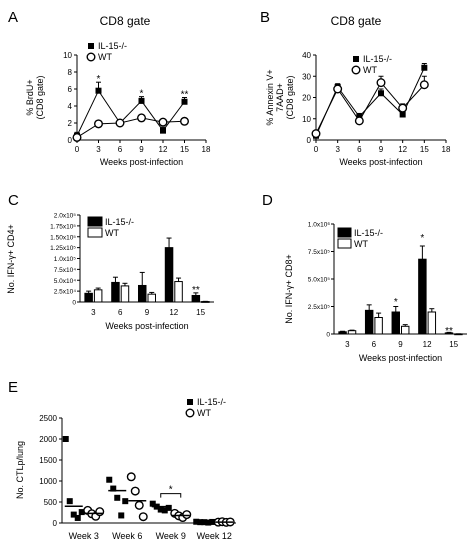  What do you see at coordinates (65, 281) in the screenshot?
I see `y-tick-label: 5.0x10⁴` at bounding box center [65, 281].